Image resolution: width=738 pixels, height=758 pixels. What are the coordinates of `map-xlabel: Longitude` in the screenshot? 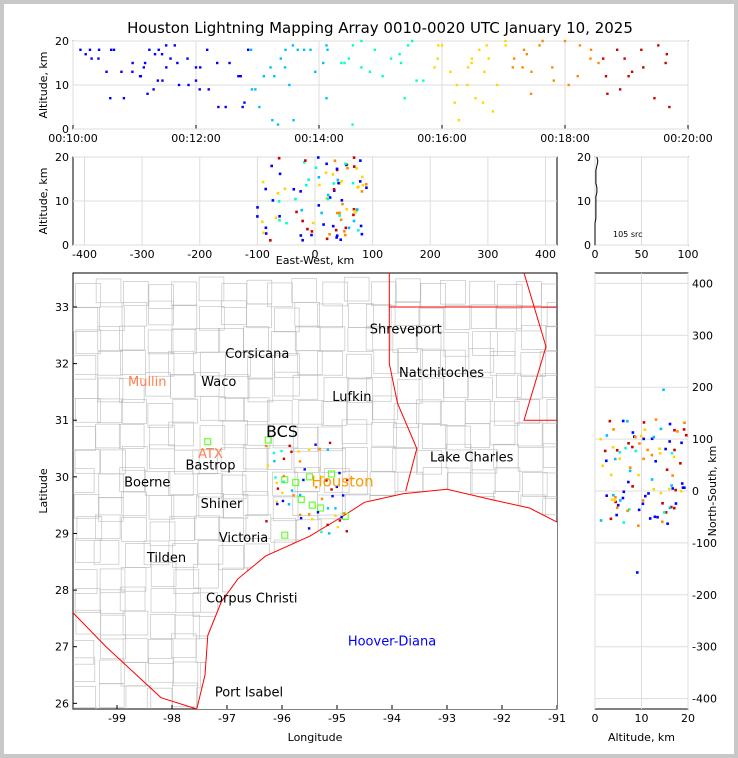 It's located at (315, 737).